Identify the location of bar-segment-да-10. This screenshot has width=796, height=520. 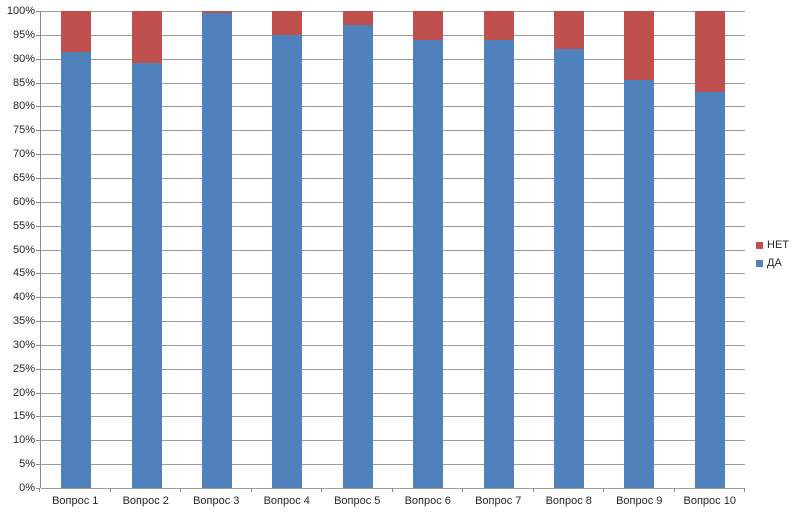
(709, 290).